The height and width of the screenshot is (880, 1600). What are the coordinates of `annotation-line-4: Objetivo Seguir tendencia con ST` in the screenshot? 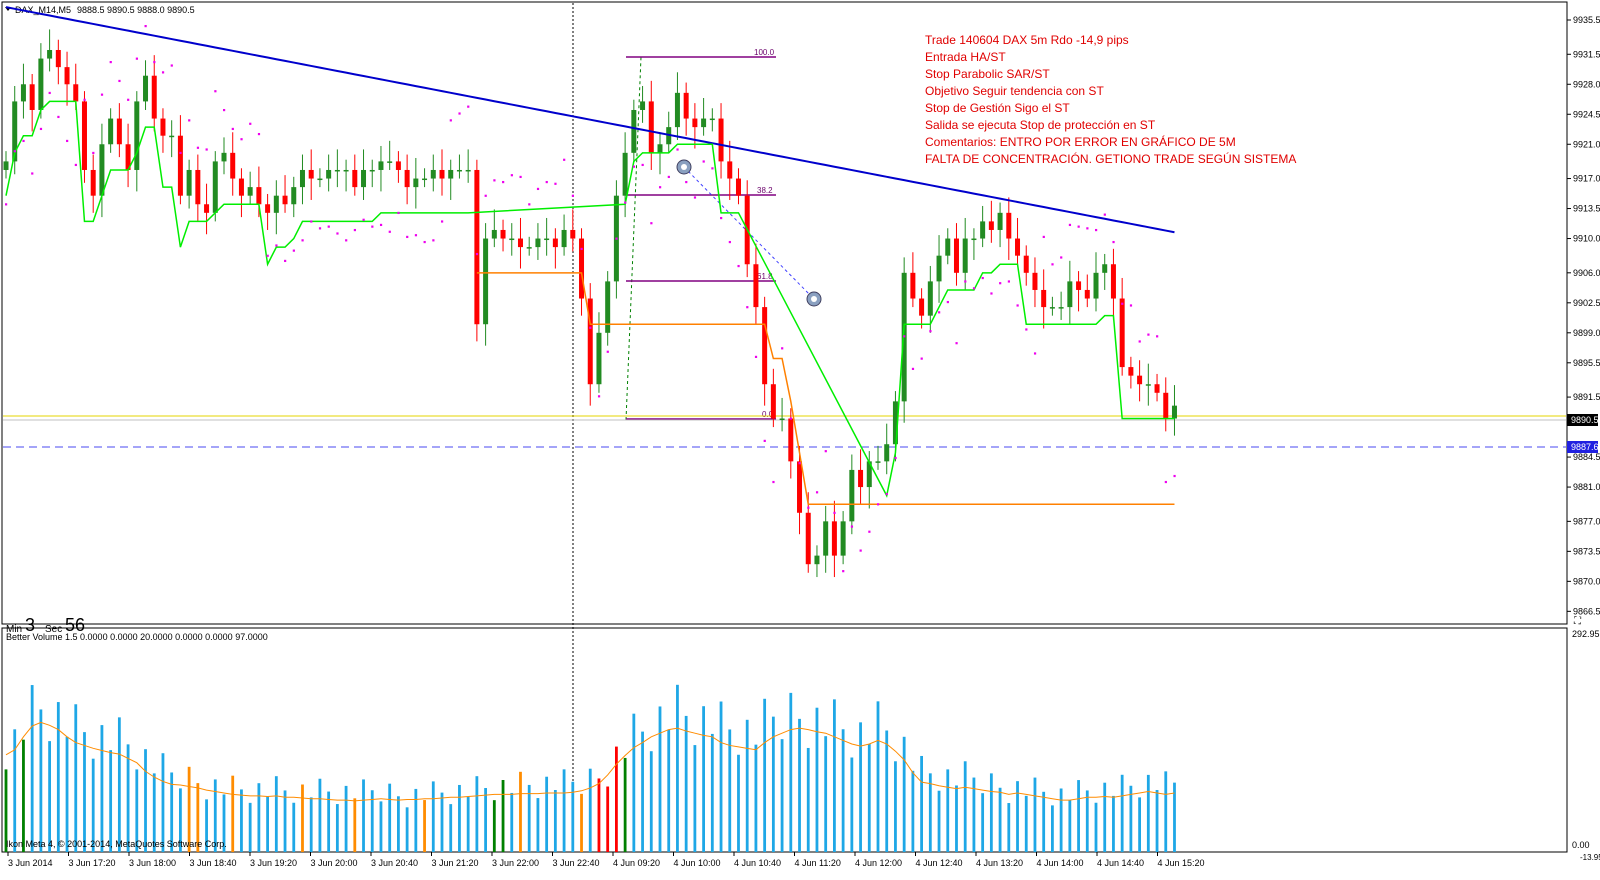 It's located at (1014, 91).